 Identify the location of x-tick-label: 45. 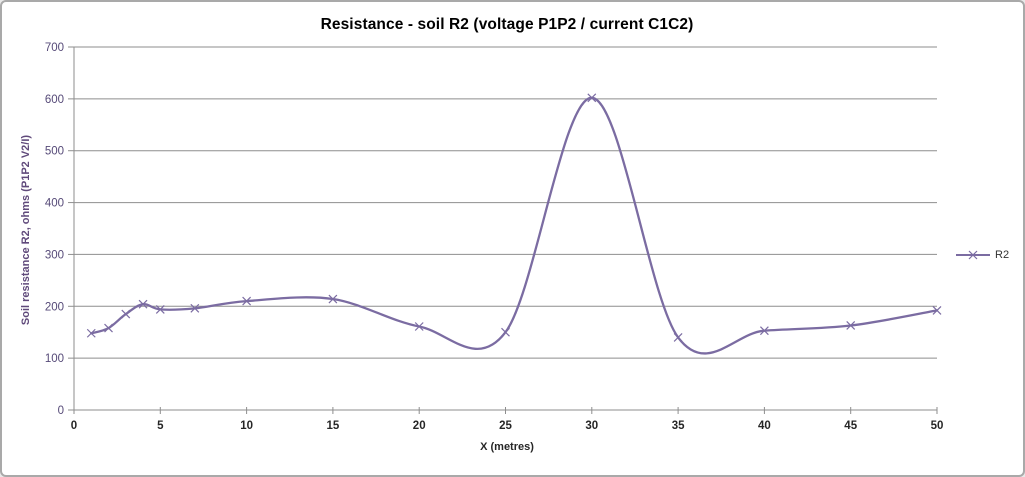
(850, 426).